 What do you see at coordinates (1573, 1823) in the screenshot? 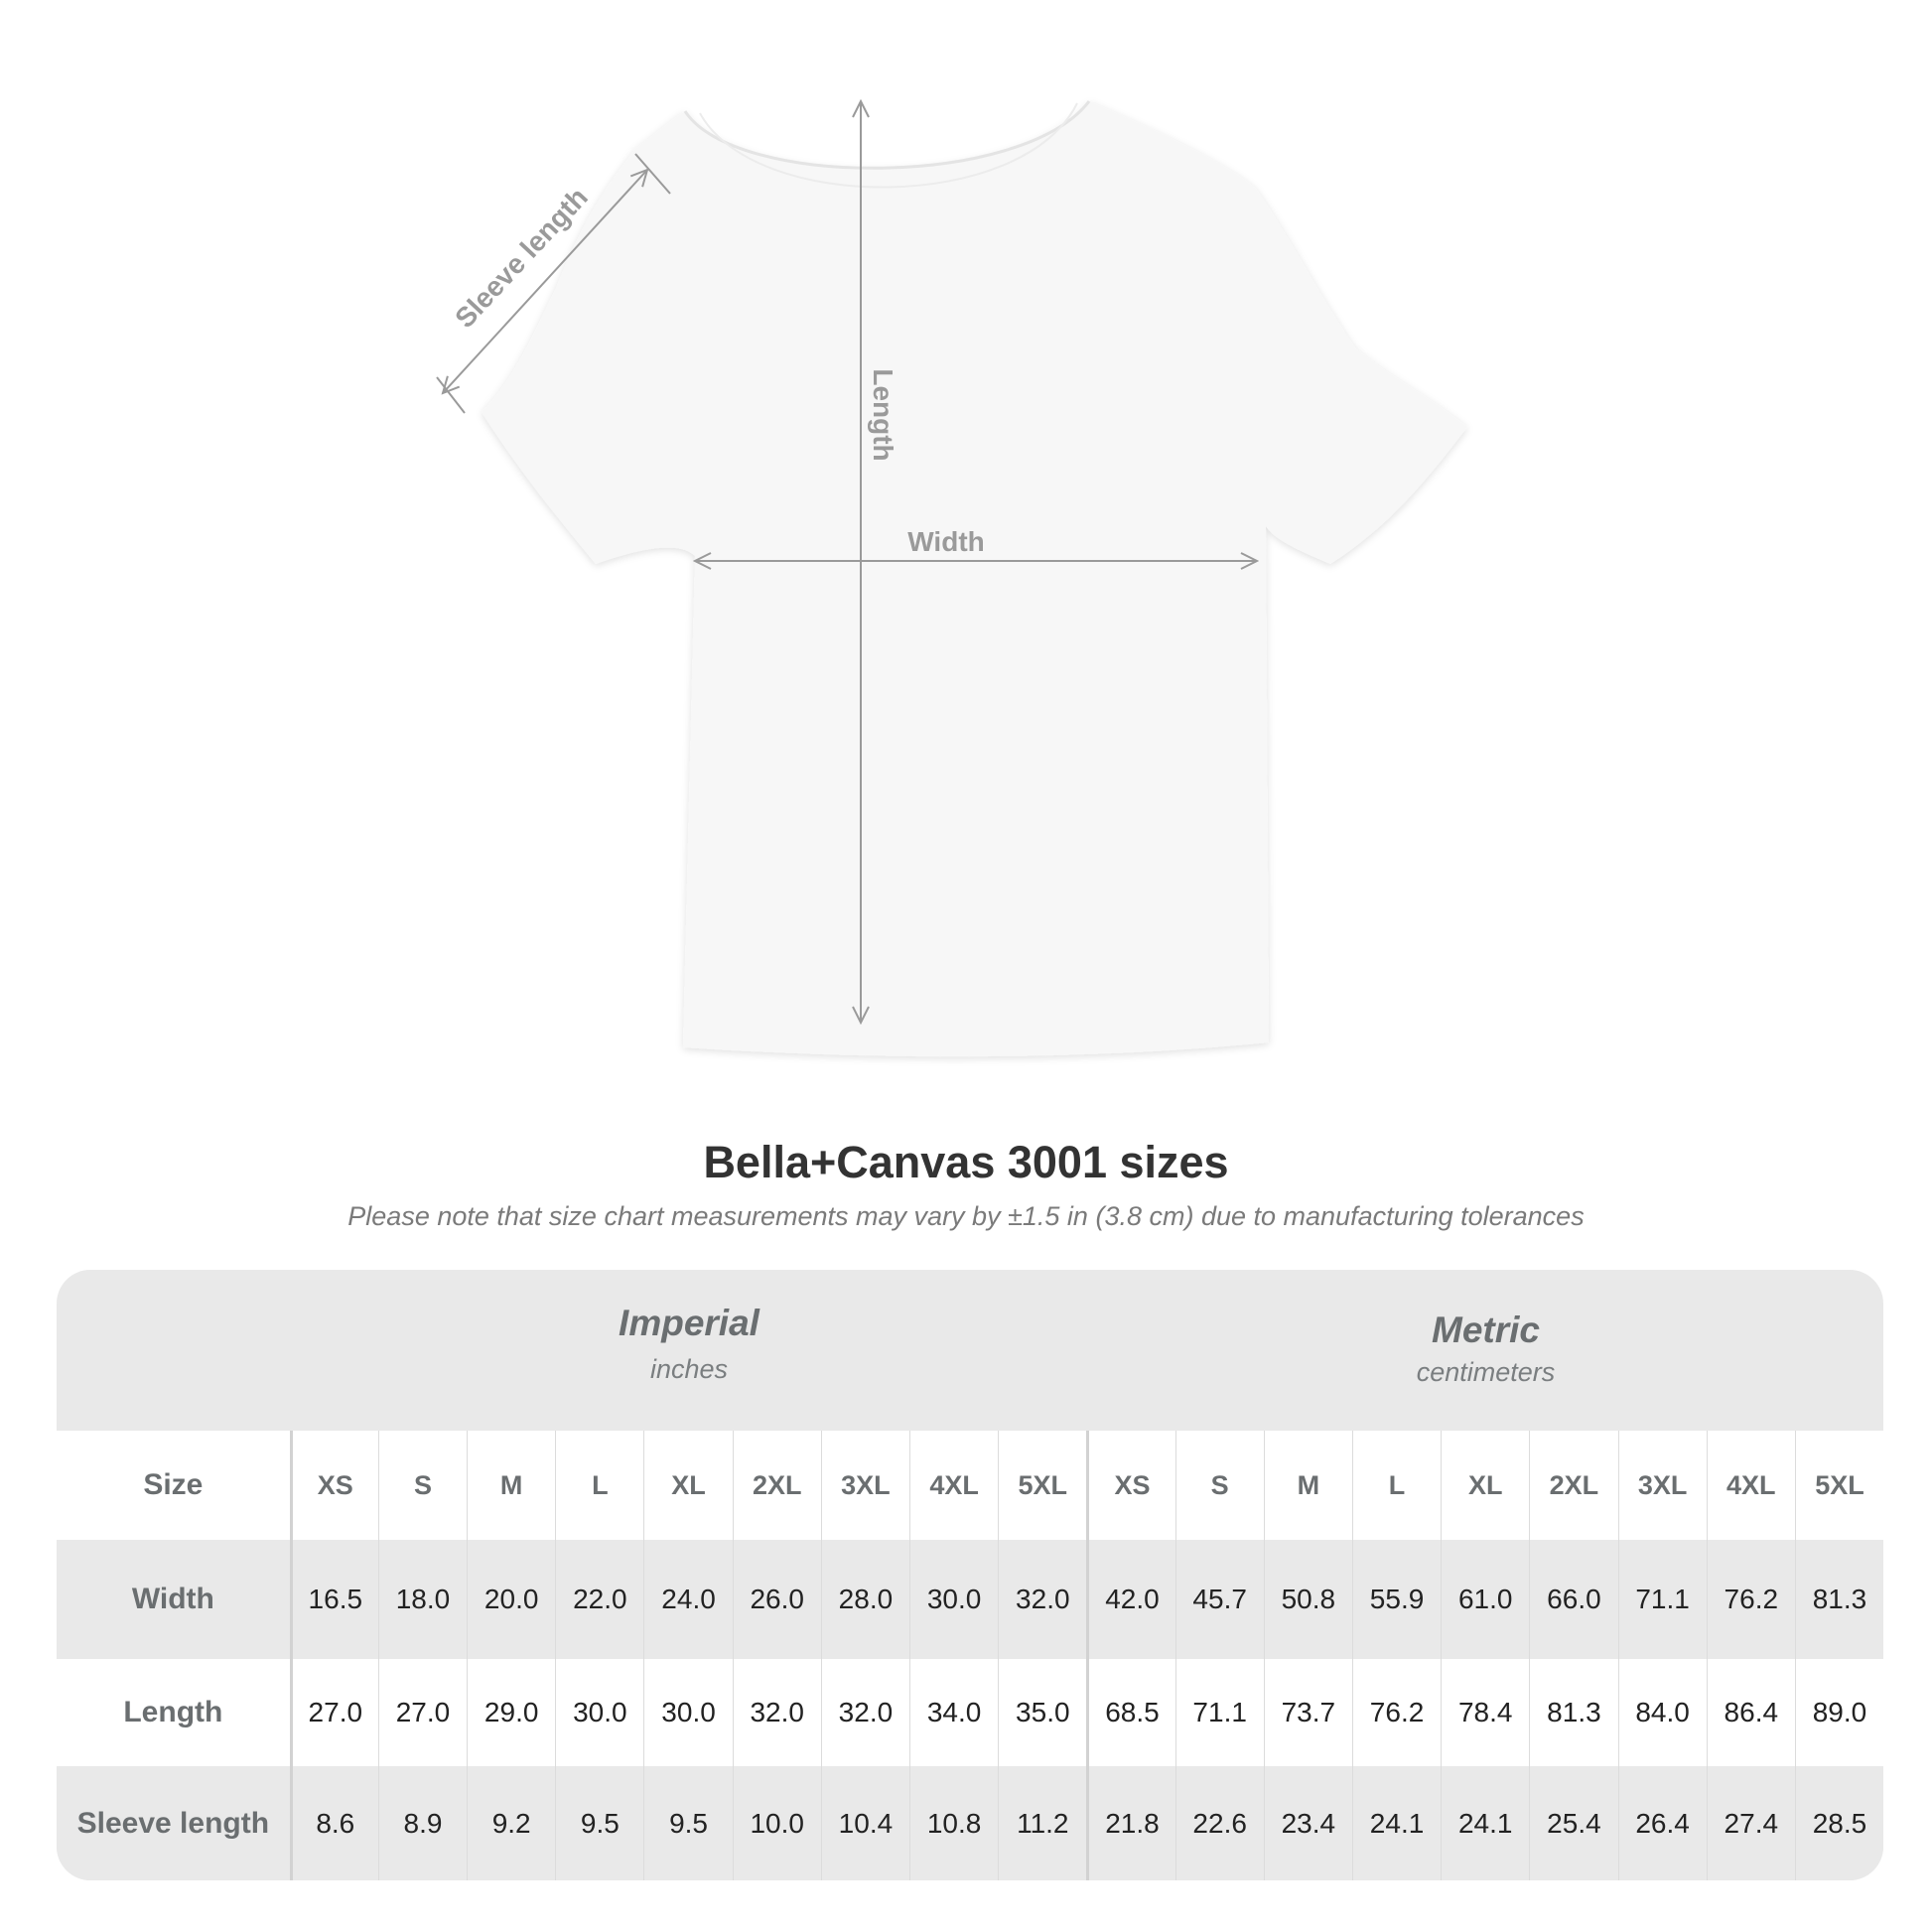
I see `metric-value-cell: 25.4` at bounding box center [1573, 1823].